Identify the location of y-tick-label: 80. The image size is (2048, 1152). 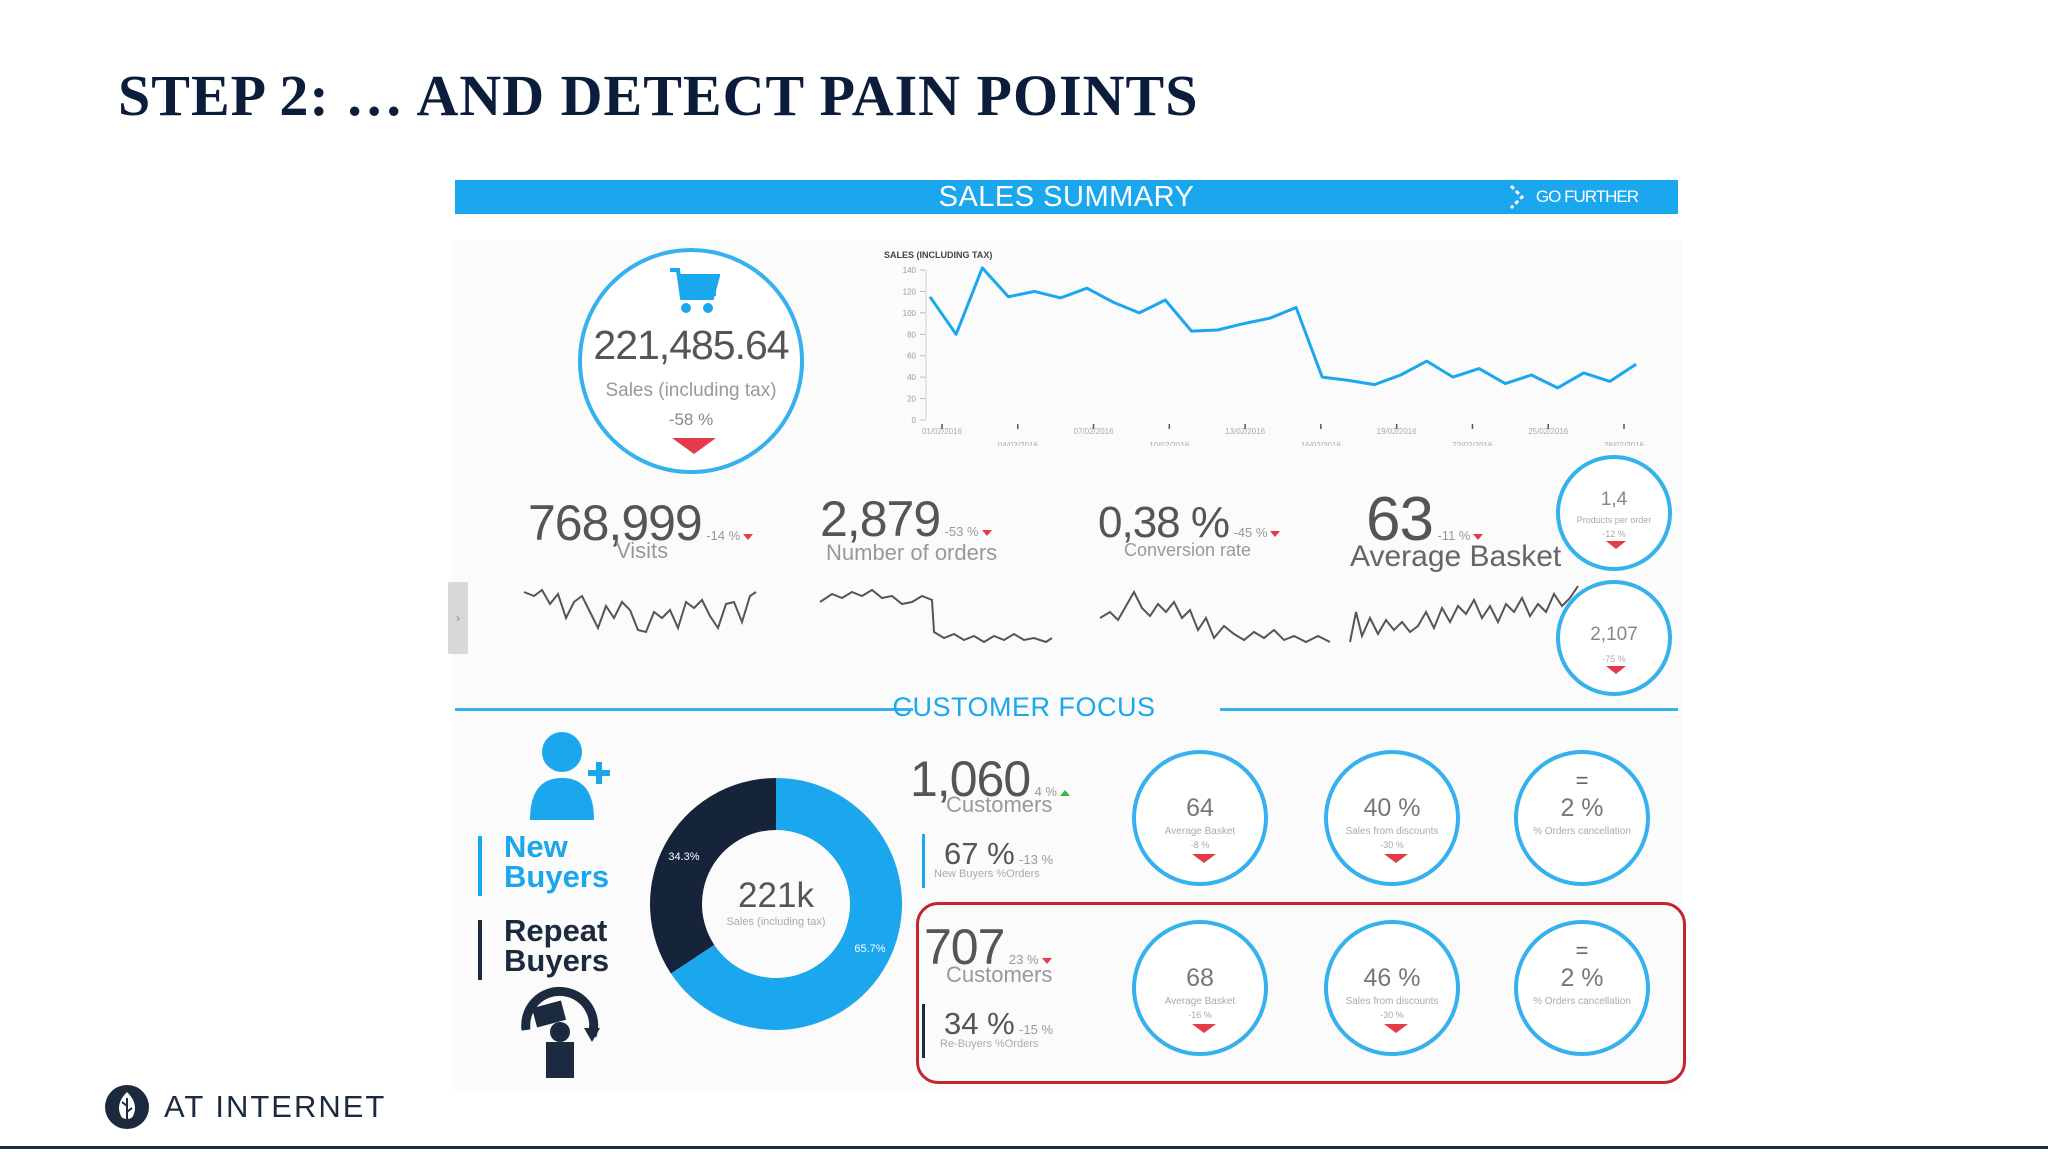
(911, 334).